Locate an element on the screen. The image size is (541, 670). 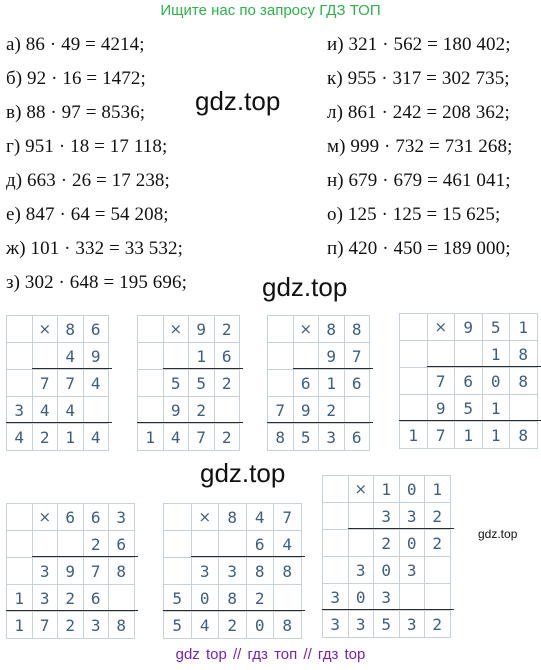
equation-i: и) 321 · 562 = 180 402; is located at coordinates (419, 44).